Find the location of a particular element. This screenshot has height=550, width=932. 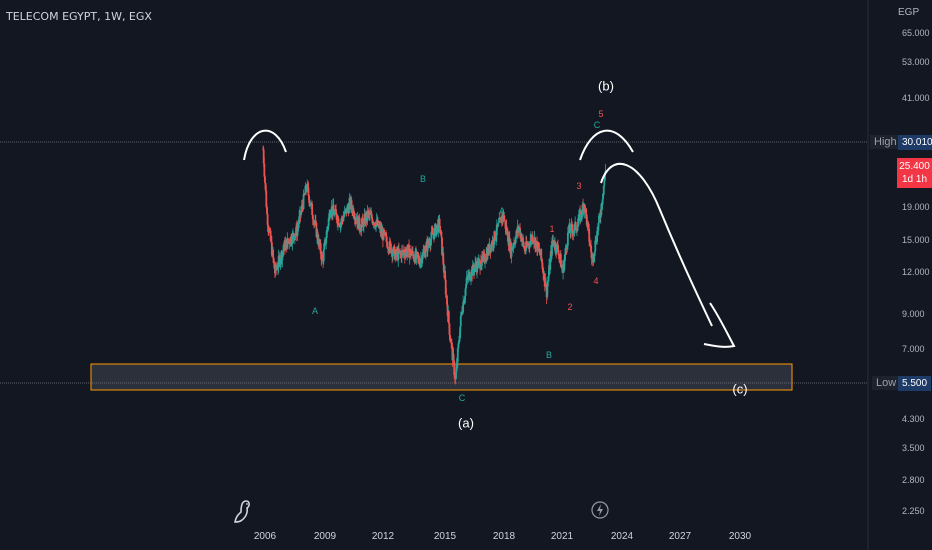

lightning-icon is located at coordinates (600, 510).